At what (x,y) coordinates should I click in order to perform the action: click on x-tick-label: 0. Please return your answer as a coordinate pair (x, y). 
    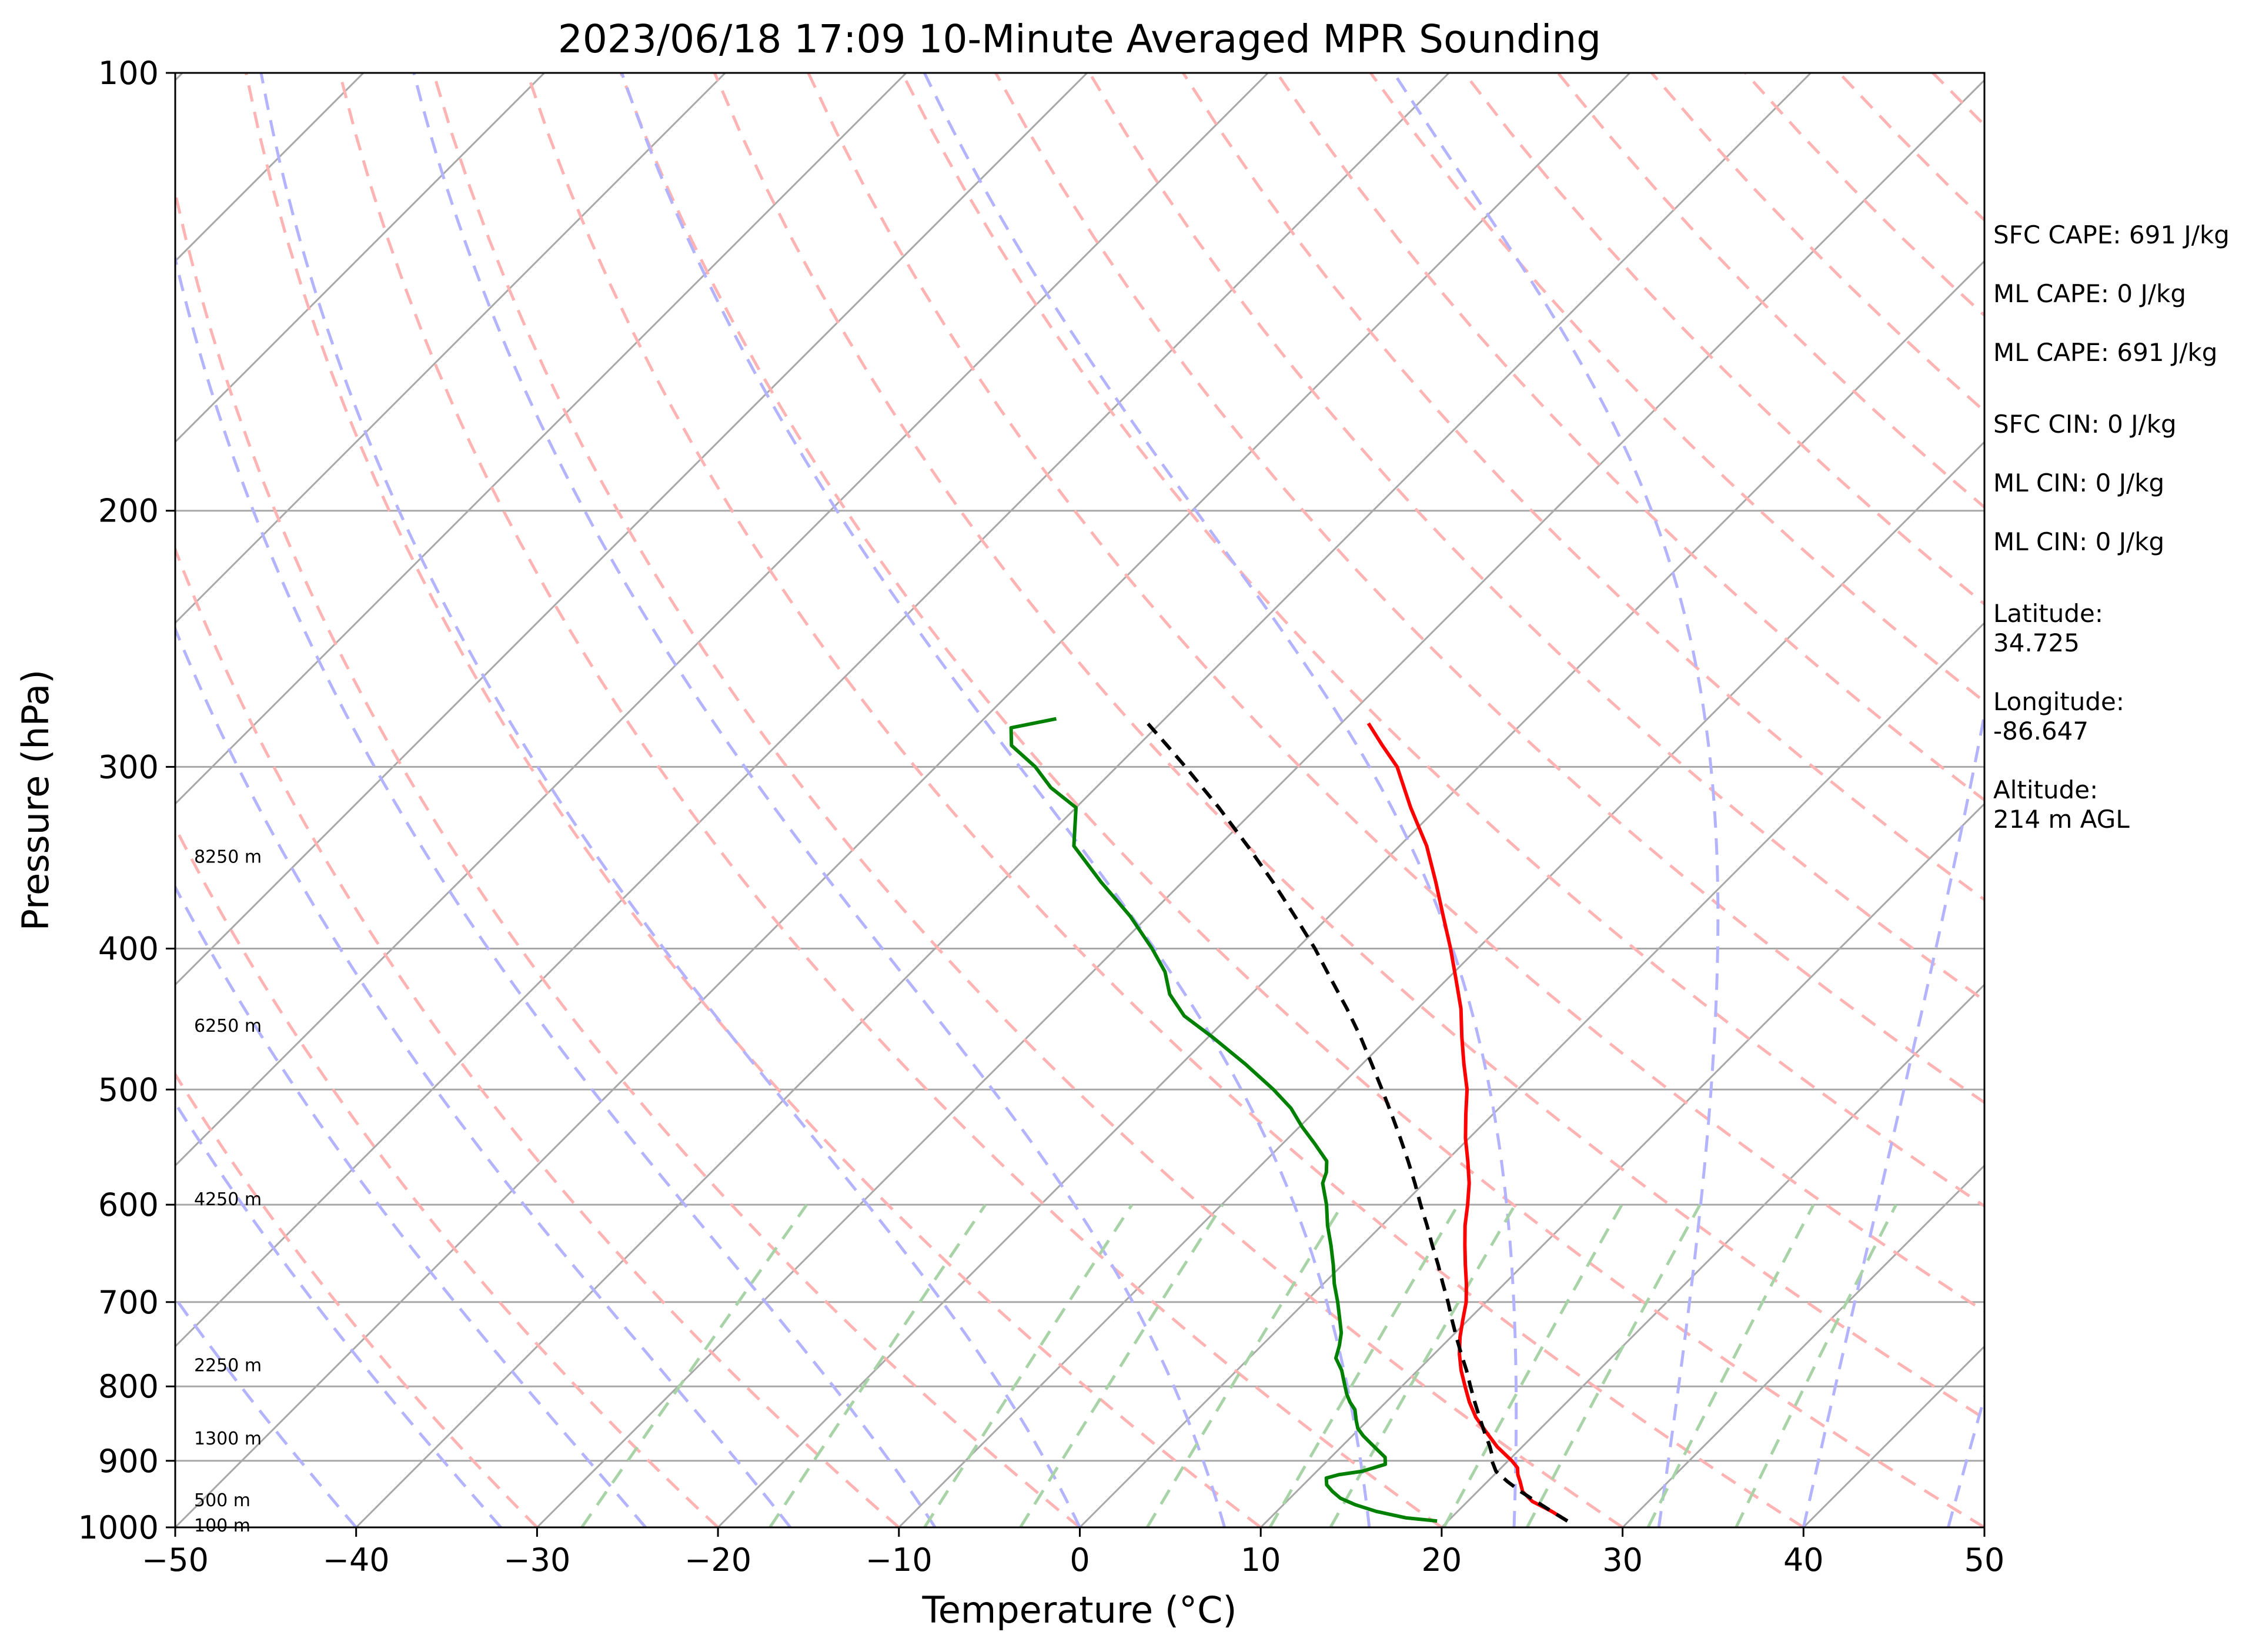
    Looking at the image, I should click on (1080, 1560).